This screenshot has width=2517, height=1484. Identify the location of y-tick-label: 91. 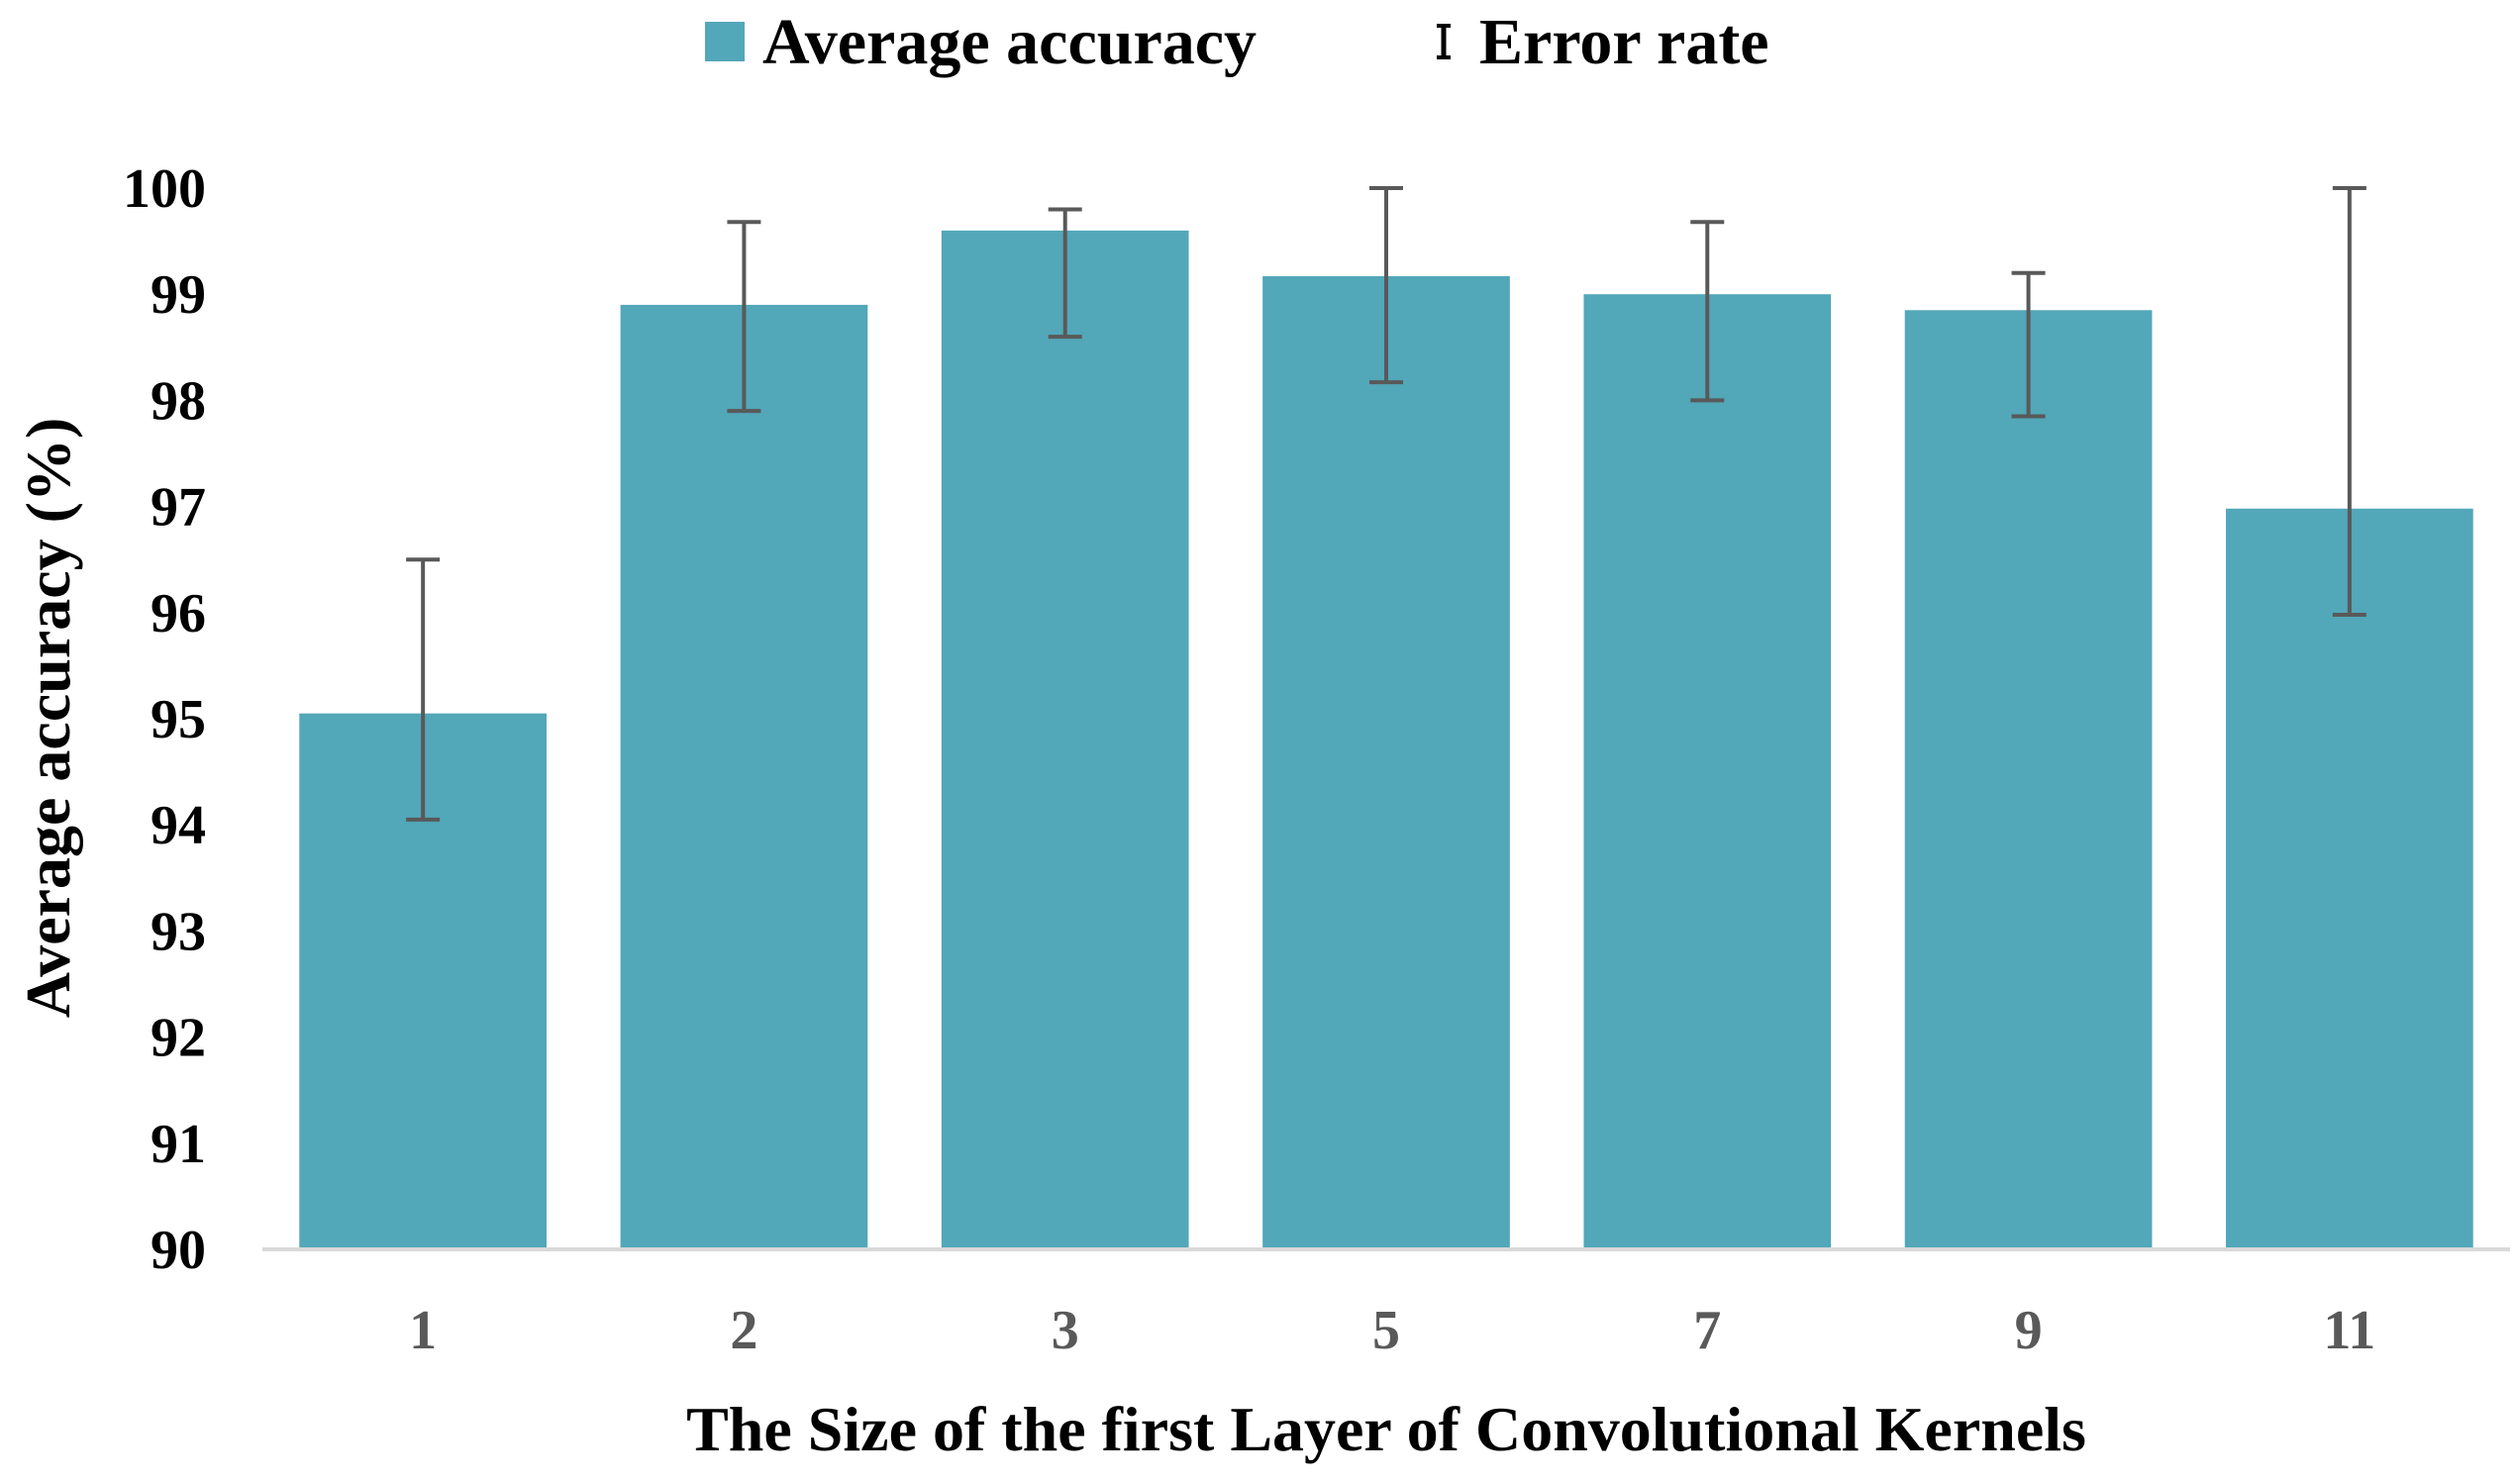
(178, 1144).